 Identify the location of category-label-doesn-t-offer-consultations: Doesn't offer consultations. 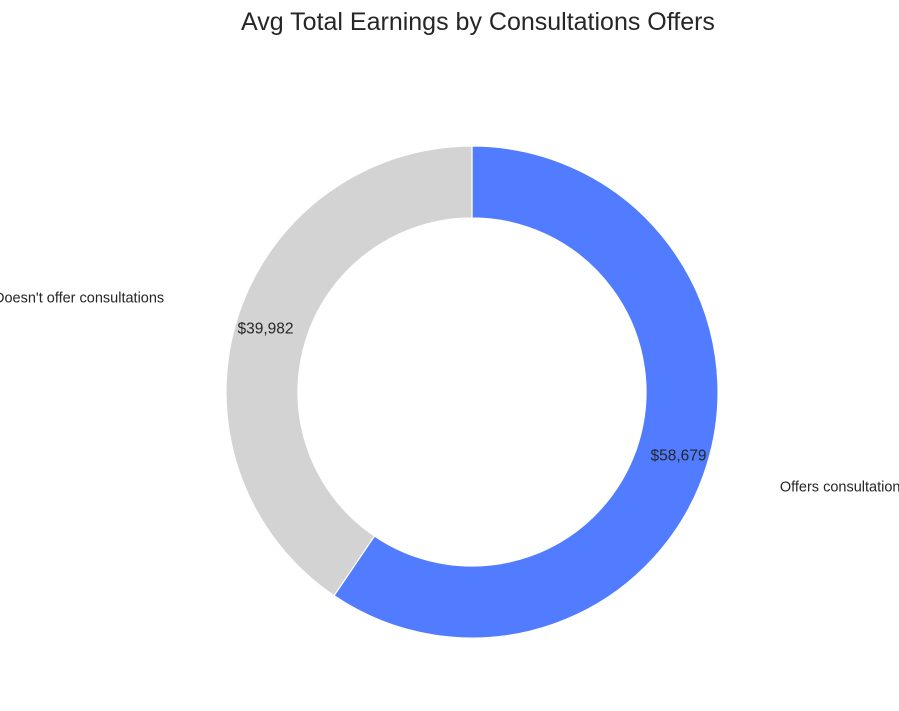
(82, 299).